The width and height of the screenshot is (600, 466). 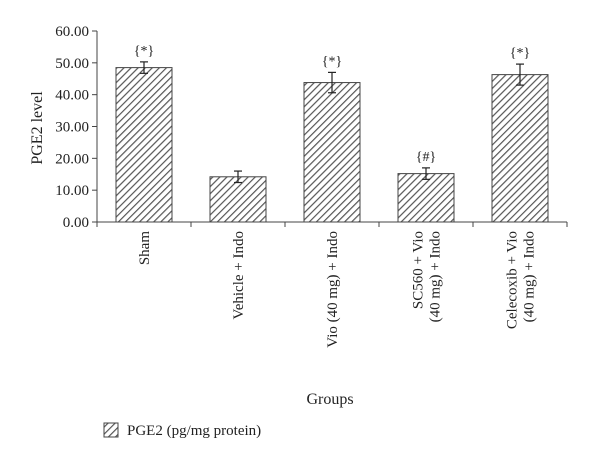 I want to click on y-axis-title: PGE2 level, so click(x=37, y=128).